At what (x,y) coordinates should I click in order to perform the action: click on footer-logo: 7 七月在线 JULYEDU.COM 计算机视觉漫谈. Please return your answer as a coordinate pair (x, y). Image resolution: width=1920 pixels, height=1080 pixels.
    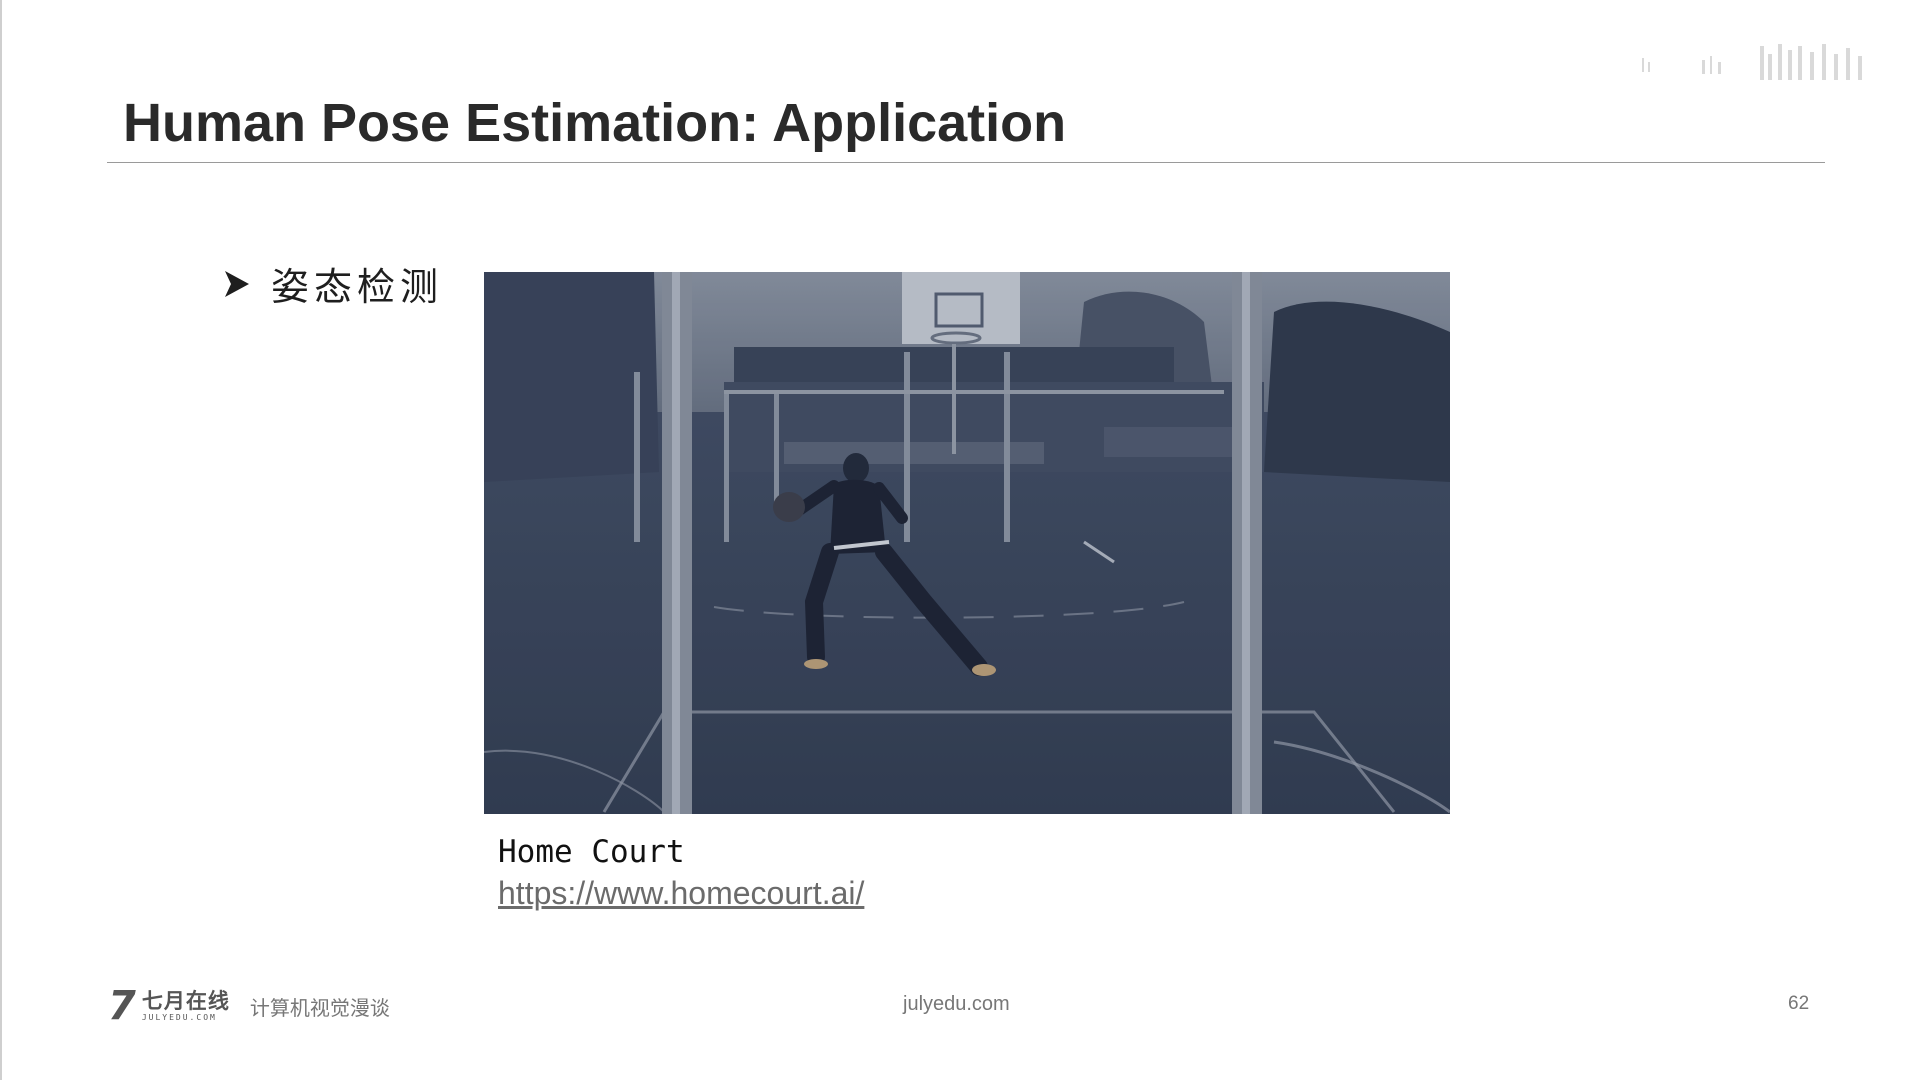
    Looking at the image, I should click on (249, 1006).